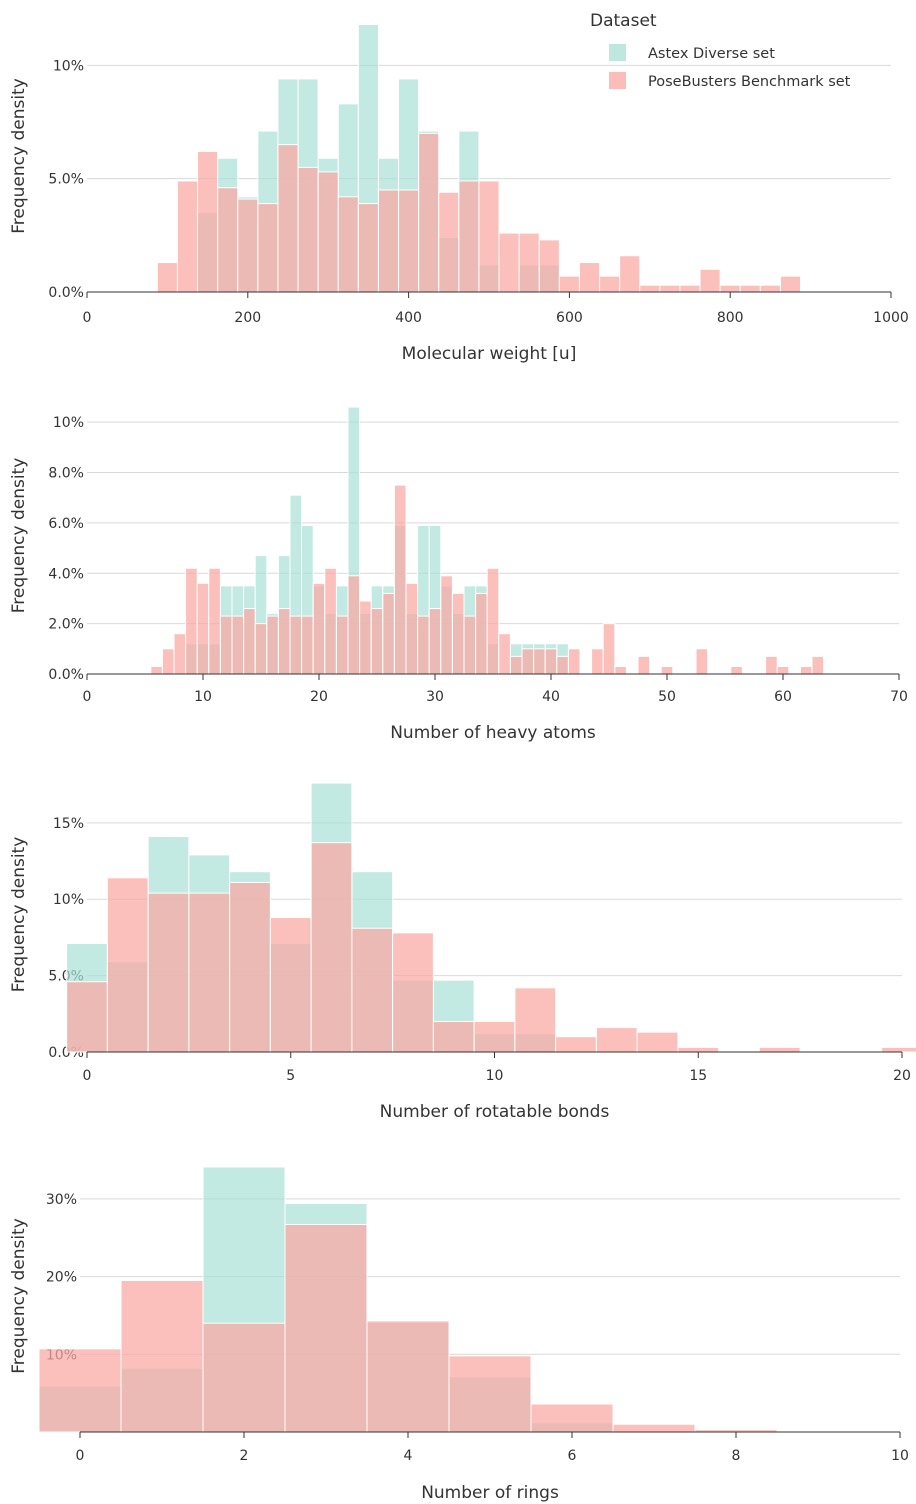 This screenshot has height=1504, width=916. Describe the element at coordinates (319, 697) in the screenshot. I see `x-tick-label: 20` at that location.